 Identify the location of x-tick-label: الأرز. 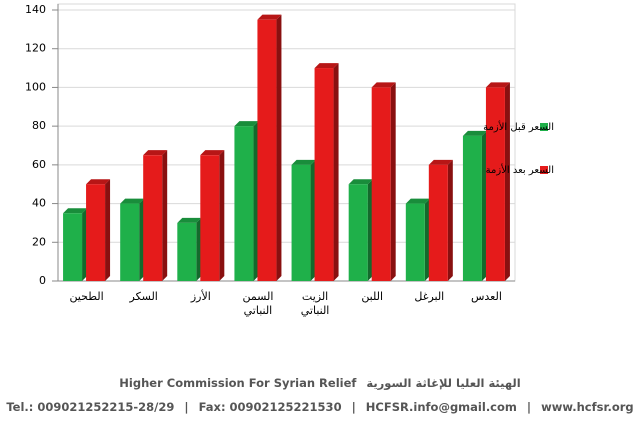
(200, 296).